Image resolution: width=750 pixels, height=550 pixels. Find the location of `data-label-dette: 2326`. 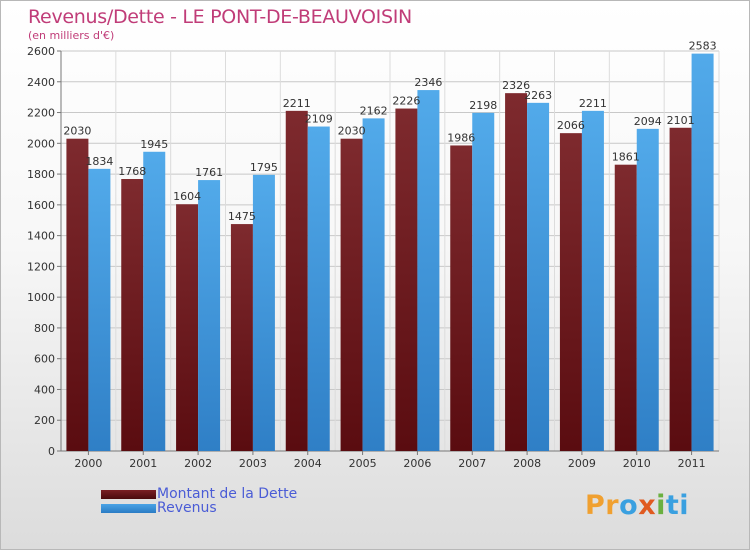

data-label-dette: 2326 is located at coordinates (516, 85).